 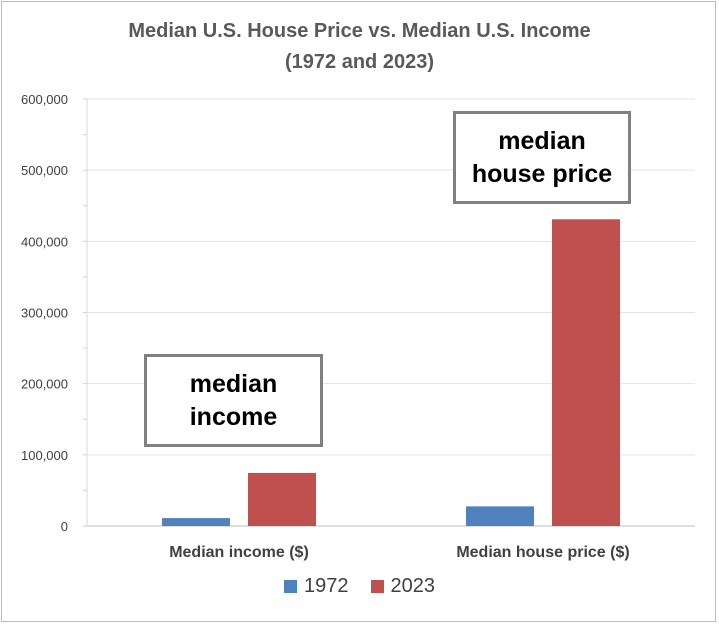 I want to click on legend-label: 1972, so click(x=326, y=586).